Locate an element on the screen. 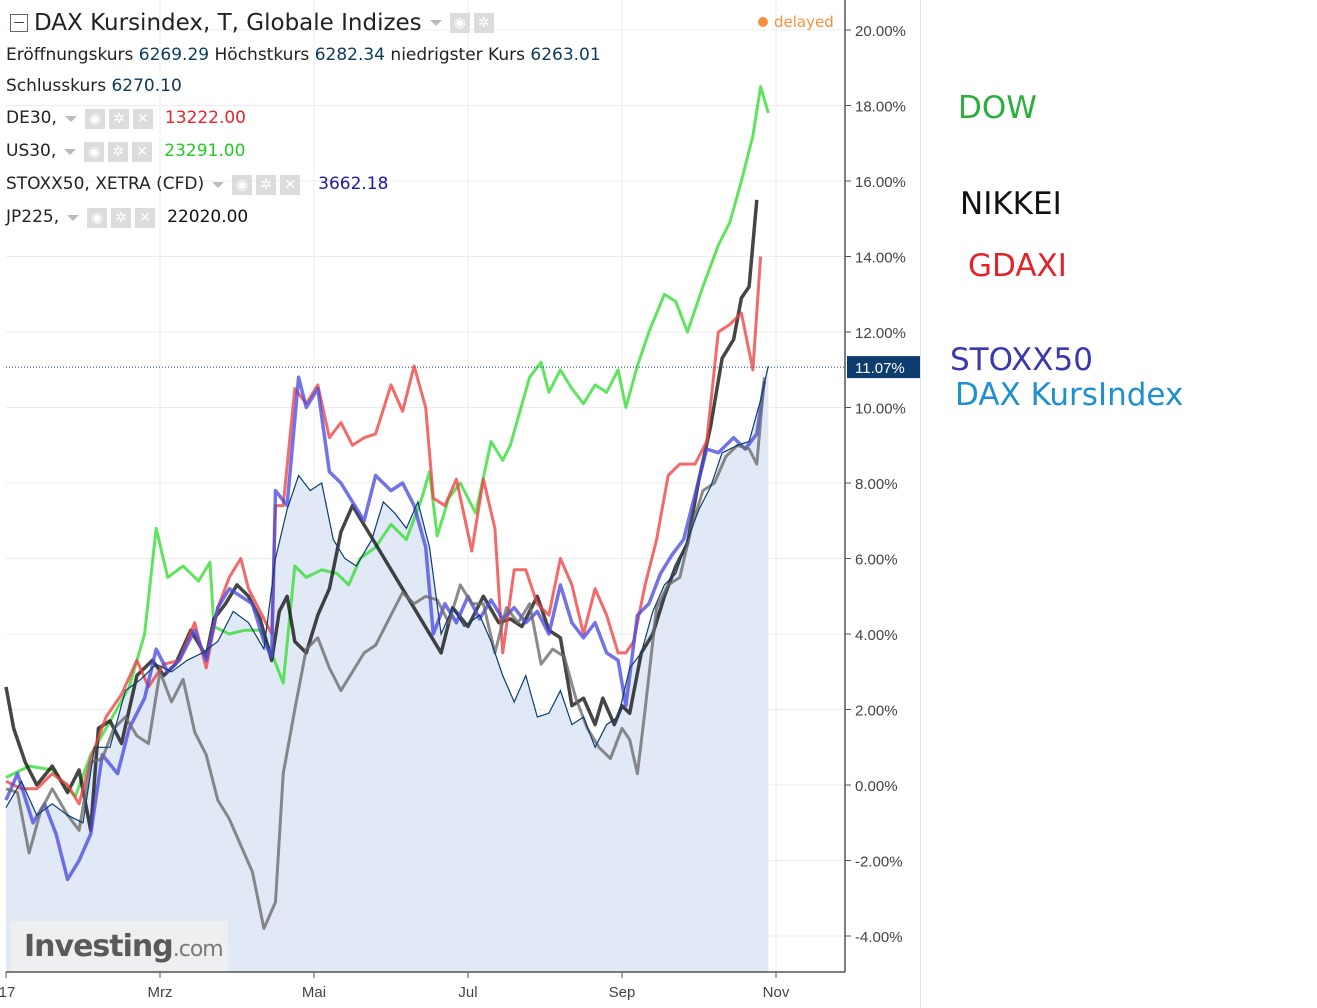 The width and height of the screenshot is (1317, 1008). symbol-value: 3662.18 is located at coordinates (353, 184).